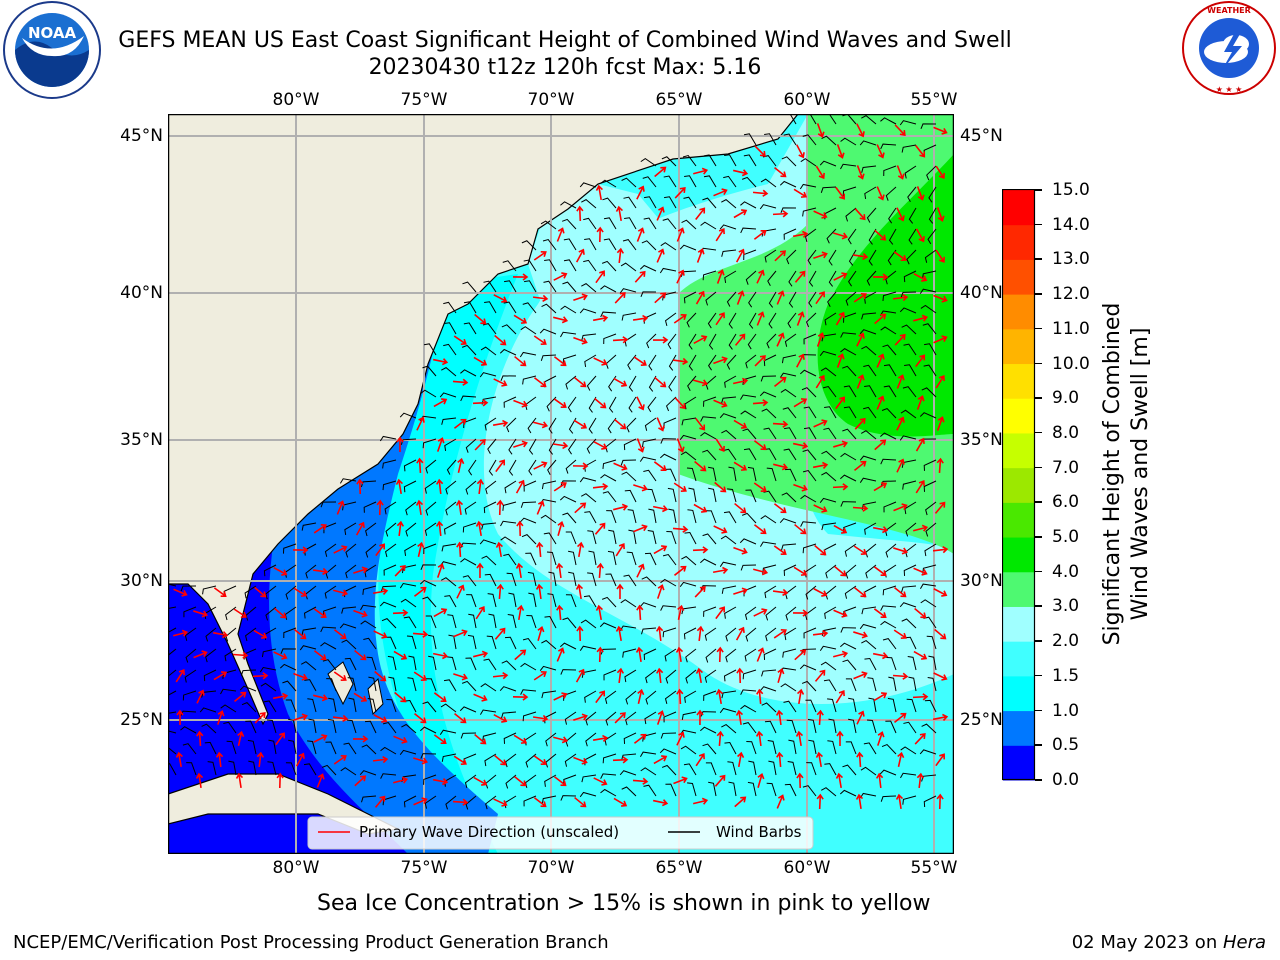  What do you see at coordinates (608, 259) in the screenshot?
I see `wave-field-2-3m-north` at bounding box center [608, 259].